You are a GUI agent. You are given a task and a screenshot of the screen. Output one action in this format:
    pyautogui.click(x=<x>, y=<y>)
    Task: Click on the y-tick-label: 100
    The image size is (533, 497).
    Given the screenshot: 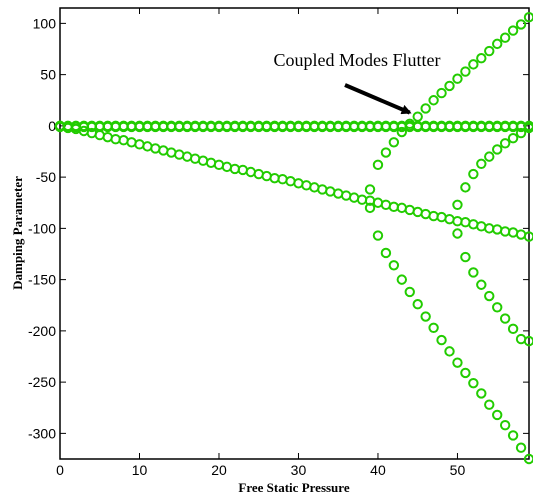 What is the action you would take?
    pyautogui.click(x=45, y=23)
    